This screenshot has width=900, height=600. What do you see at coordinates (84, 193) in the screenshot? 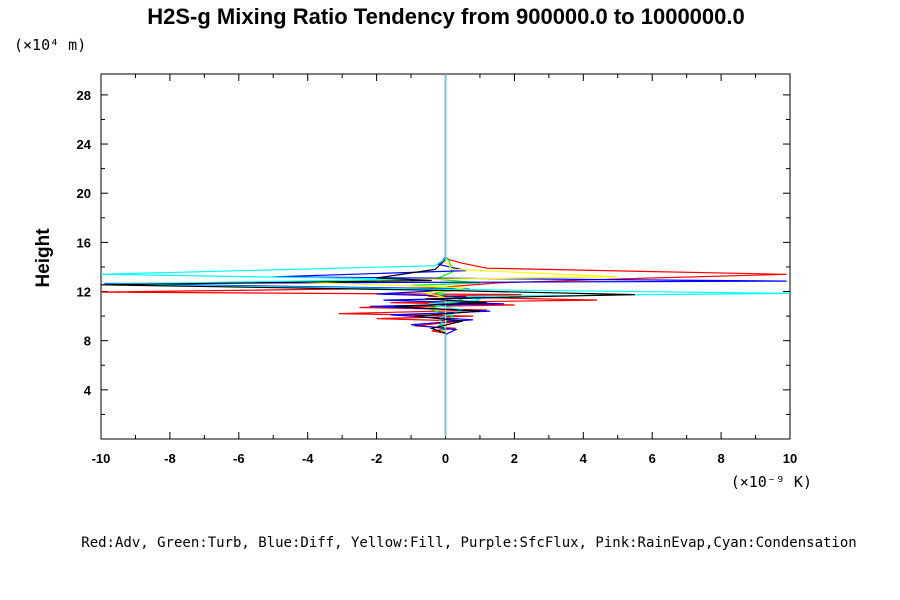
I see `y-tick-label: 20` at bounding box center [84, 193].